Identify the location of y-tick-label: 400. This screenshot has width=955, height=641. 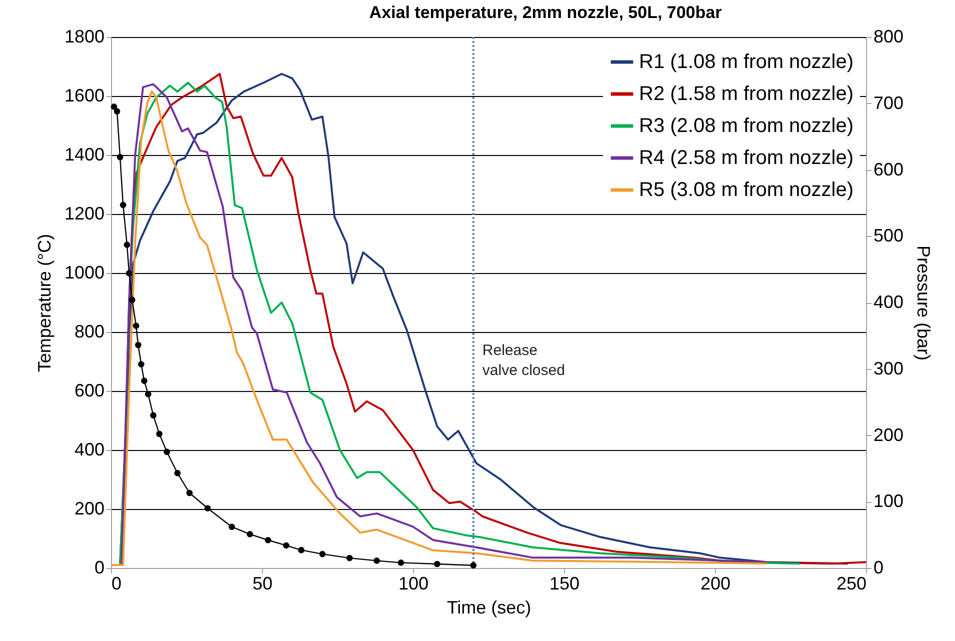
(89, 450).